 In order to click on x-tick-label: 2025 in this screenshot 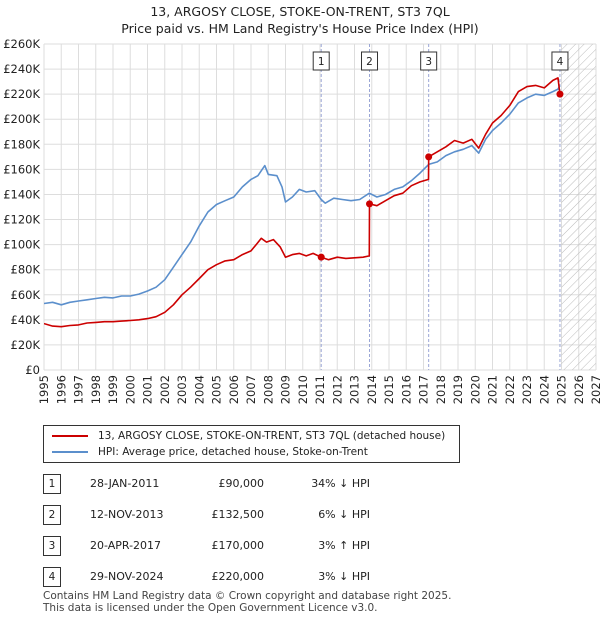, I will do `click(562, 389)`.